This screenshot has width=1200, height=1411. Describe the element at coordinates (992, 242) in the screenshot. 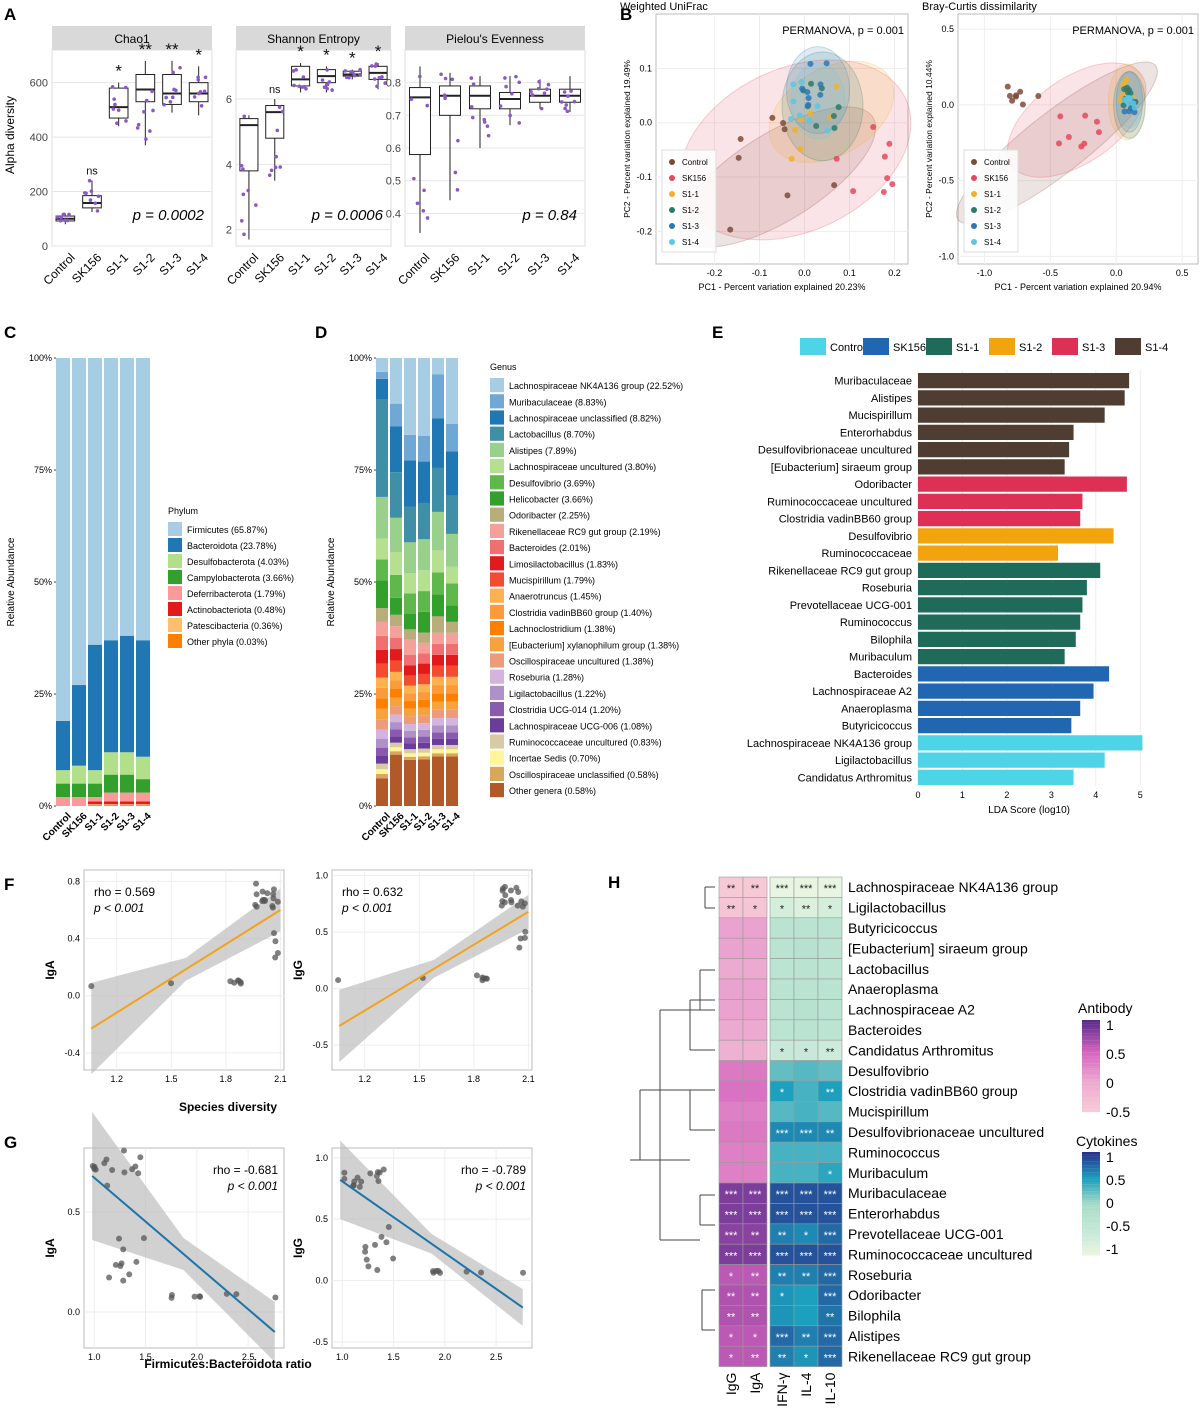

I see `legend-label: S1-4` at that location.